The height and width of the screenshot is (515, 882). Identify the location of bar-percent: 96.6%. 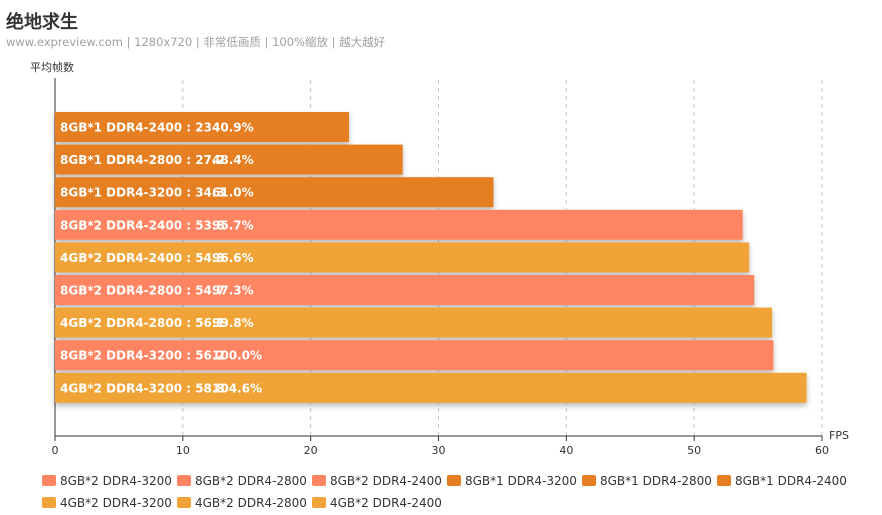
(233, 258).